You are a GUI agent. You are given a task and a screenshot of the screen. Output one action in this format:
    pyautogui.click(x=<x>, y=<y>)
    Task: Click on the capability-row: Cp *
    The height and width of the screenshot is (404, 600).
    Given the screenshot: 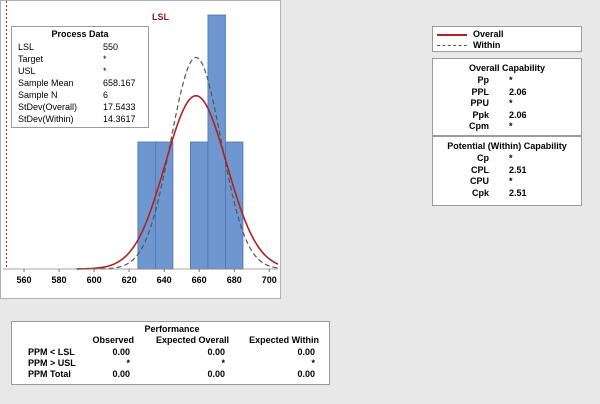 What is the action you would take?
    pyautogui.click(x=503, y=158)
    